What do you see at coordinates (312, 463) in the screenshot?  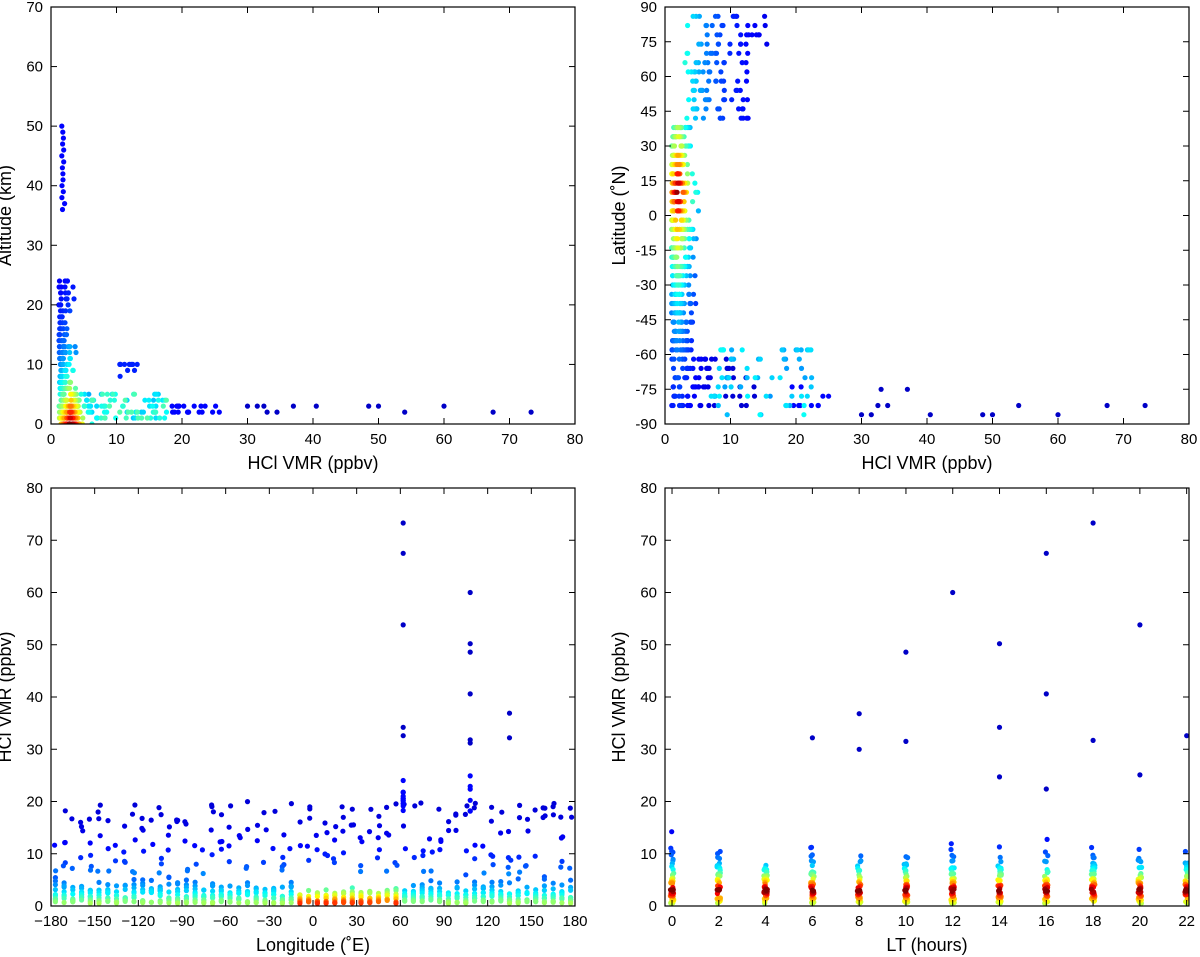 I see `x-axis-label: HCl VMR (ppbv)` at bounding box center [312, 463].